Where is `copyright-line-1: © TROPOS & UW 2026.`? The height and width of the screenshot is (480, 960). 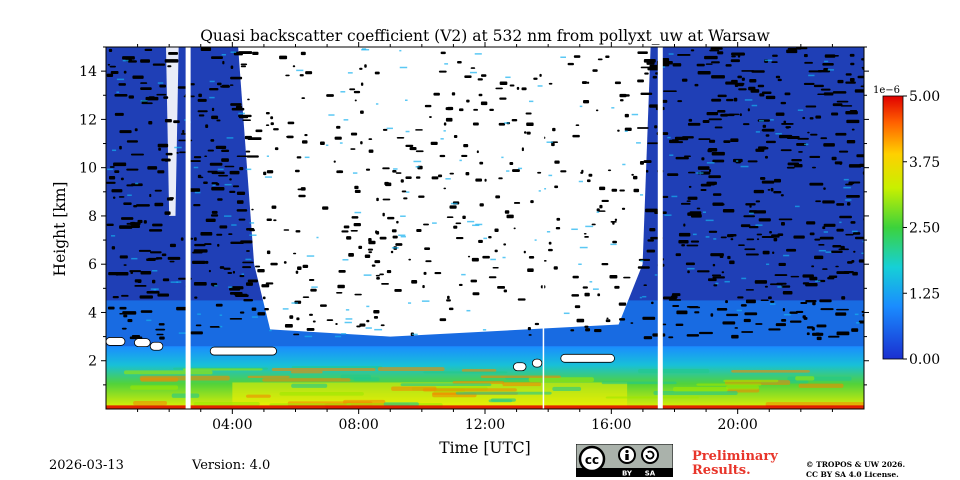 copyright-line-1: © TROPOS & UW 2026. is located at coordinates (856, 464).